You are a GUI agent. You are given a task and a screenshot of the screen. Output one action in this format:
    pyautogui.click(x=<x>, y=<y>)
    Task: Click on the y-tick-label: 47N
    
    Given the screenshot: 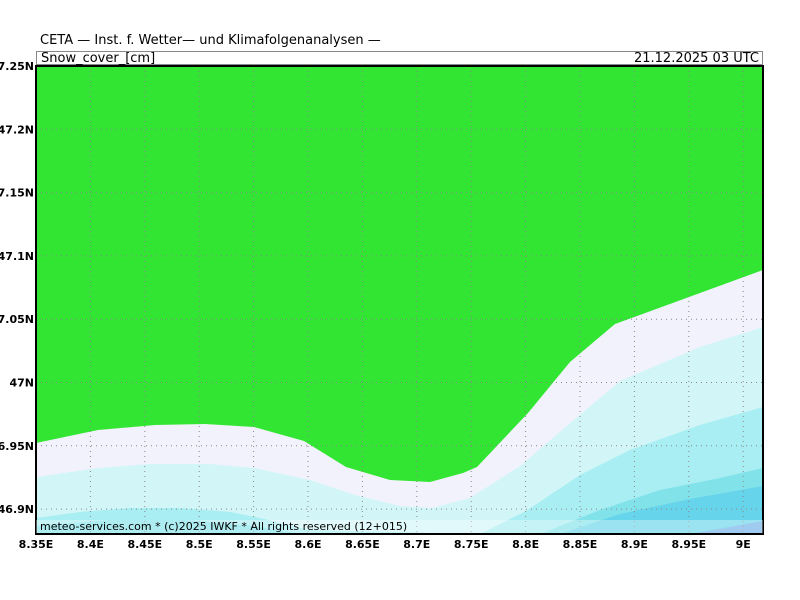 What is the action you would take?
    pyautogui.click(x=21, y=383)
    